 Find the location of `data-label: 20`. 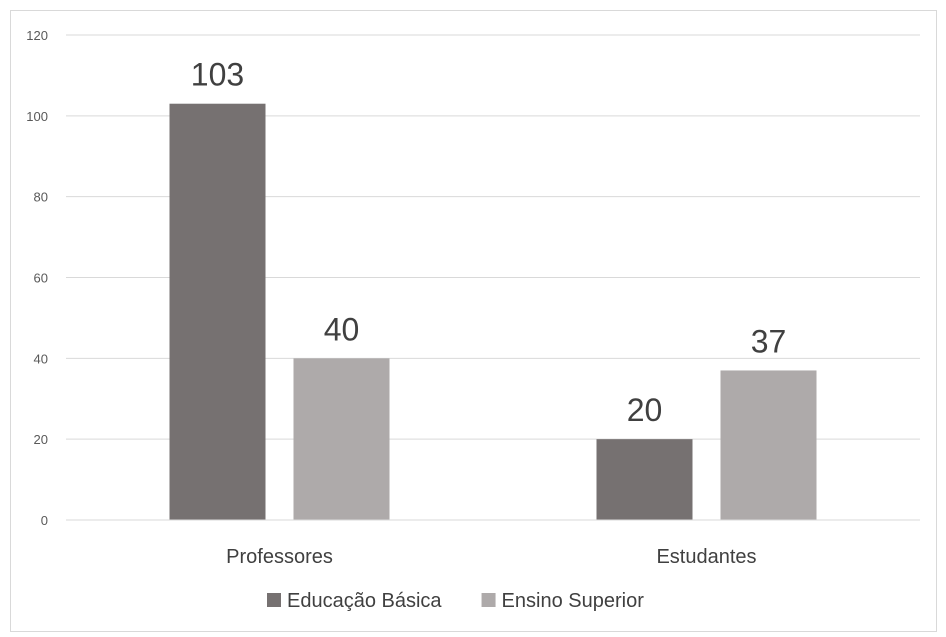

data-label: 20 is located at coordinates (645, 410).